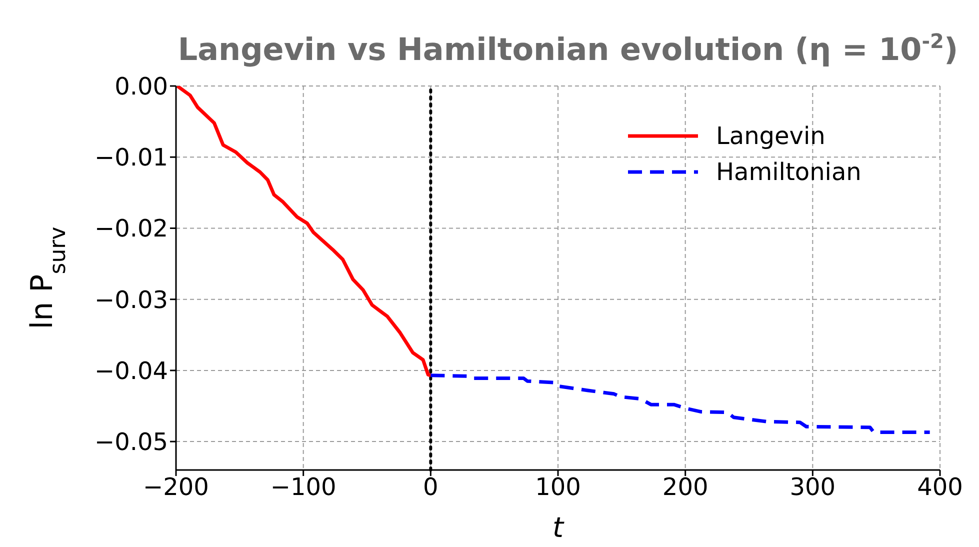 This screenshot has width=979, height=547. I want to click on legend-label: Hamiltonian, so click(789, 172).